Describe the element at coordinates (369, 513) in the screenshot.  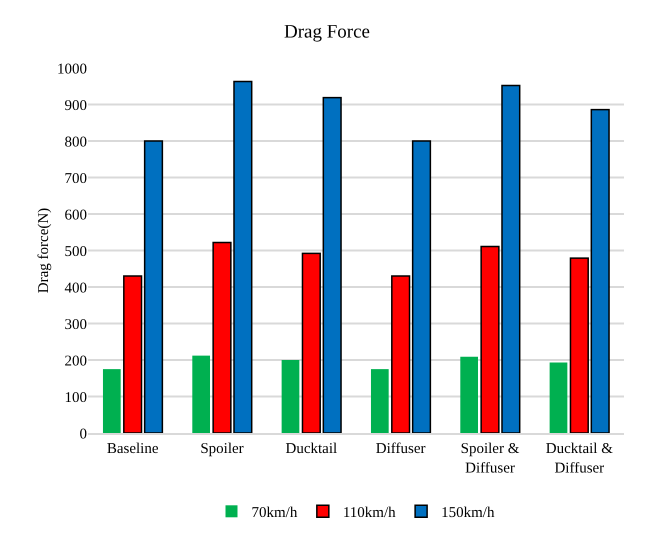
I see `legend-label: 110km/h` at that location.